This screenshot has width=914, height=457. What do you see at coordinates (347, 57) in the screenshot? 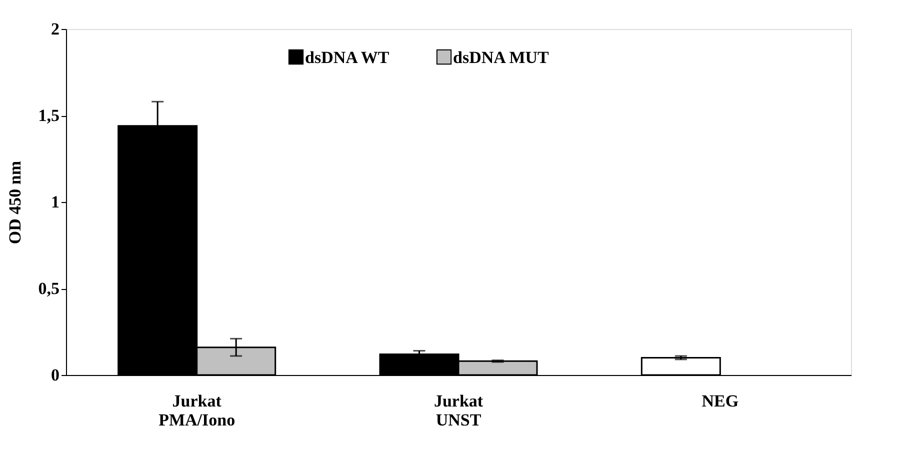
I see `legend-label: dsDNA WT` at bounding box center [347, 57].